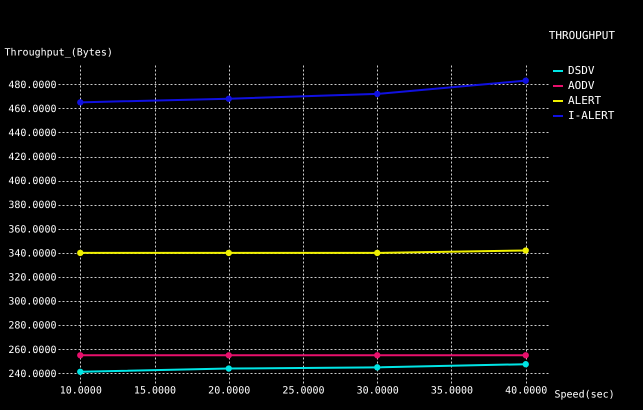 Image resolution: width=643 pixels, height=410 pixels. What do you see at coordinates (303, 391) in the screenshot?
I see `x-tick-label: 25.0000` at bounding box center [303, 391].